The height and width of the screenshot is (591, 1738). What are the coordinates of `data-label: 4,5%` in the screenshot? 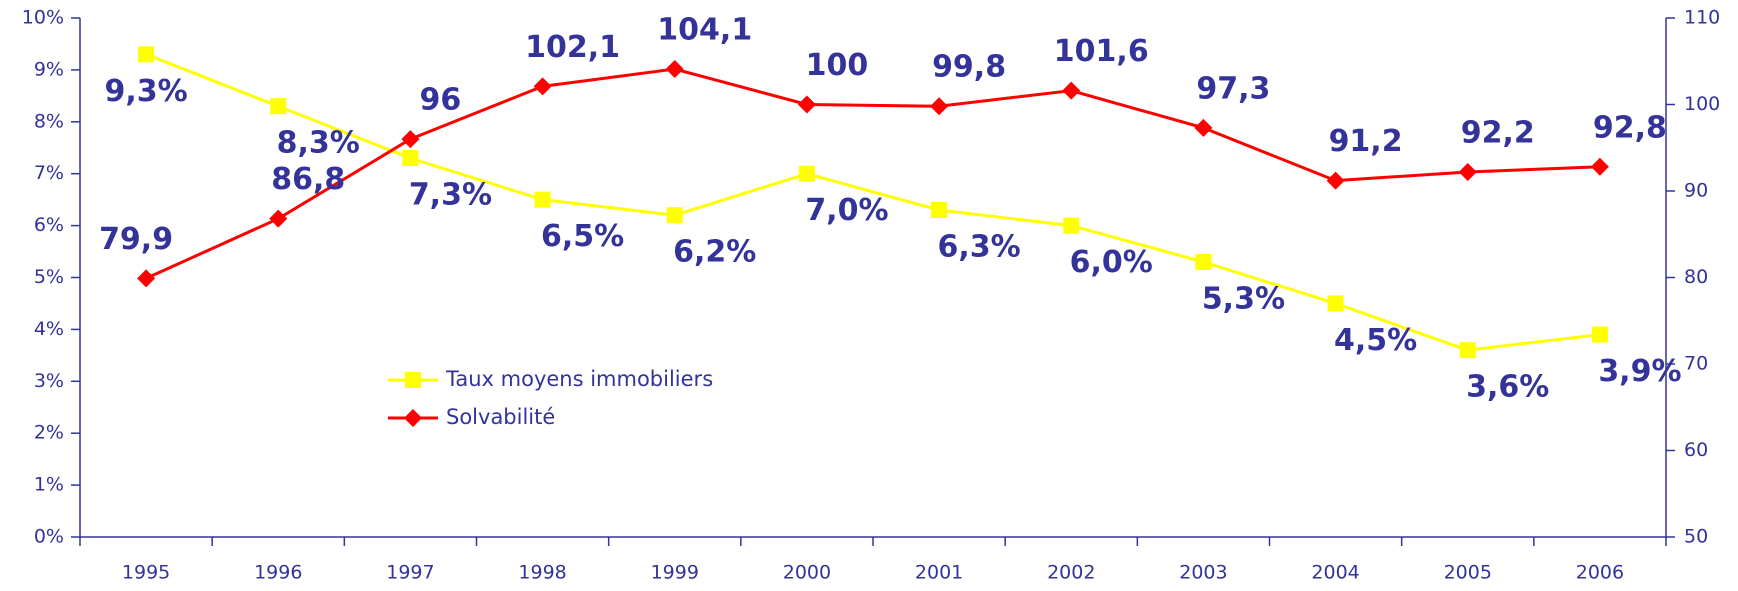 It's located at (1375, 340).